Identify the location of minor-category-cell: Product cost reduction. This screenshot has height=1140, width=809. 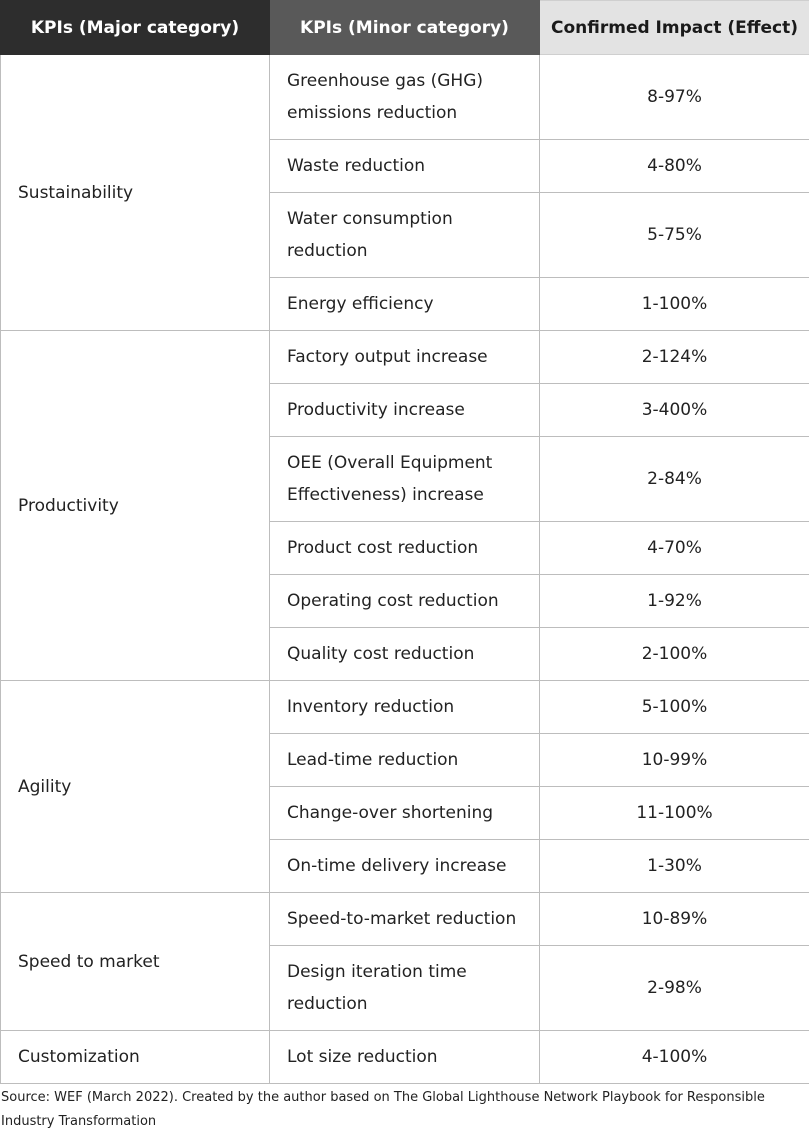
(404, 548).